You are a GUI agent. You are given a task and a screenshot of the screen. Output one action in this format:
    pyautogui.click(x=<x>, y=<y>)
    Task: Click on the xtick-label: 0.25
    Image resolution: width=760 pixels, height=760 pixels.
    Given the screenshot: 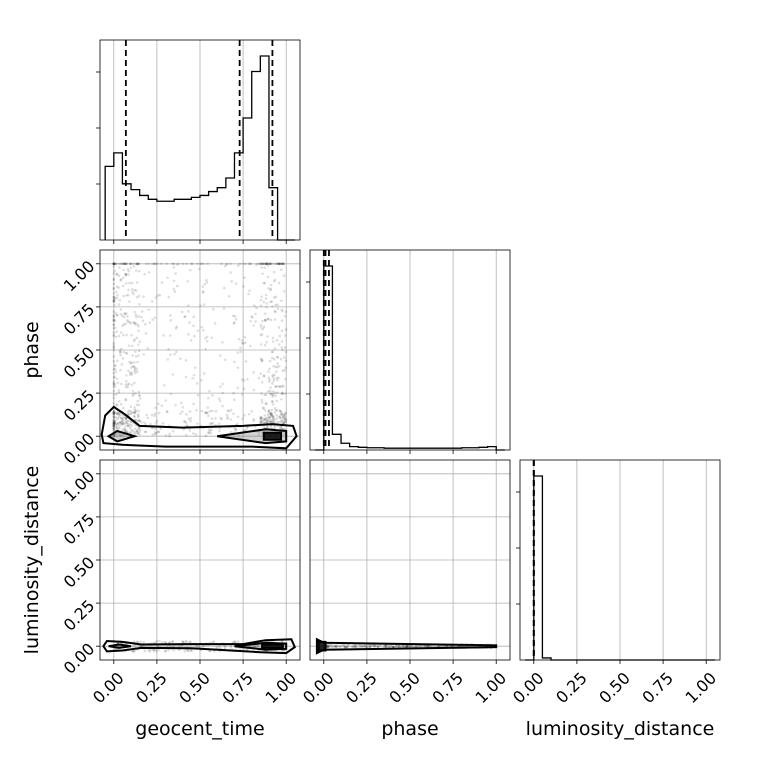 What is the action you would take?
    pyautogui.click(x=151, y=687)
    